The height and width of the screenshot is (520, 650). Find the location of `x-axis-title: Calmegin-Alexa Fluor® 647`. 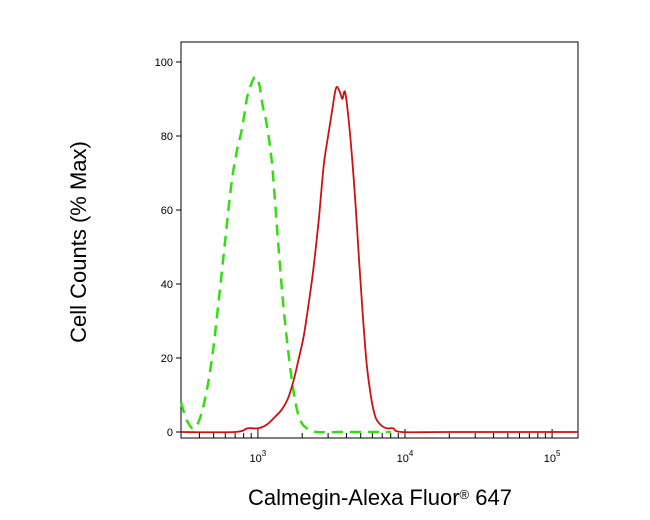

x-axis-title: Calmegin-Alexa Fluor® 647 is located at coordinates (380, 497).